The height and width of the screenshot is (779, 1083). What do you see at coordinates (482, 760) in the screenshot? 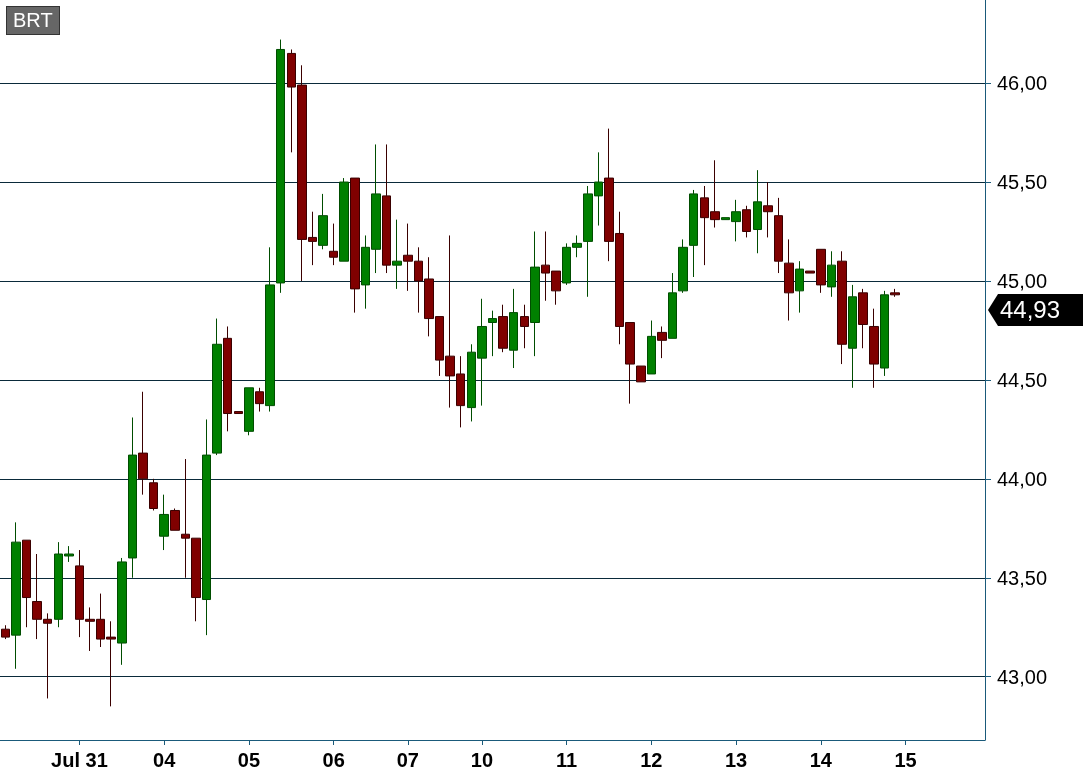
I see `x-tick-label: 10` at bounding box center [482, 760].